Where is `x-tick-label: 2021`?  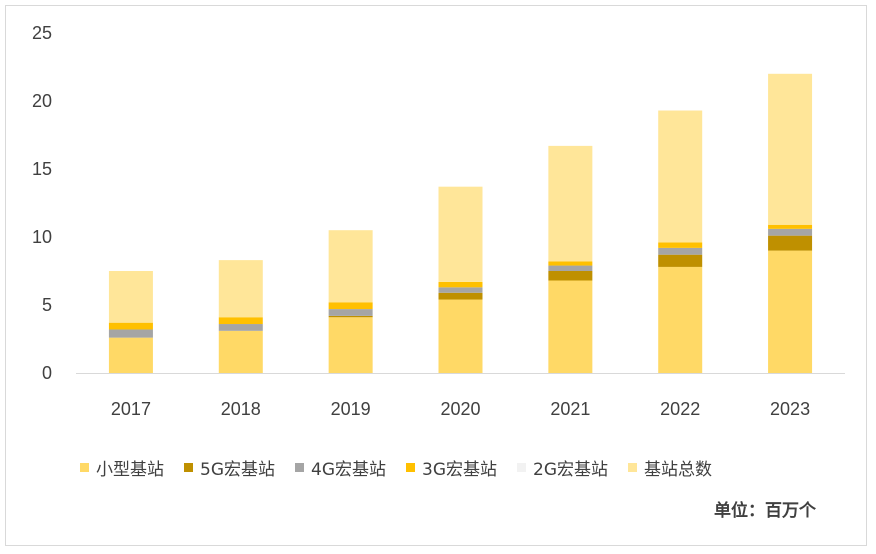
x-tick-label: 2021 is located at coordinates (570, 409).